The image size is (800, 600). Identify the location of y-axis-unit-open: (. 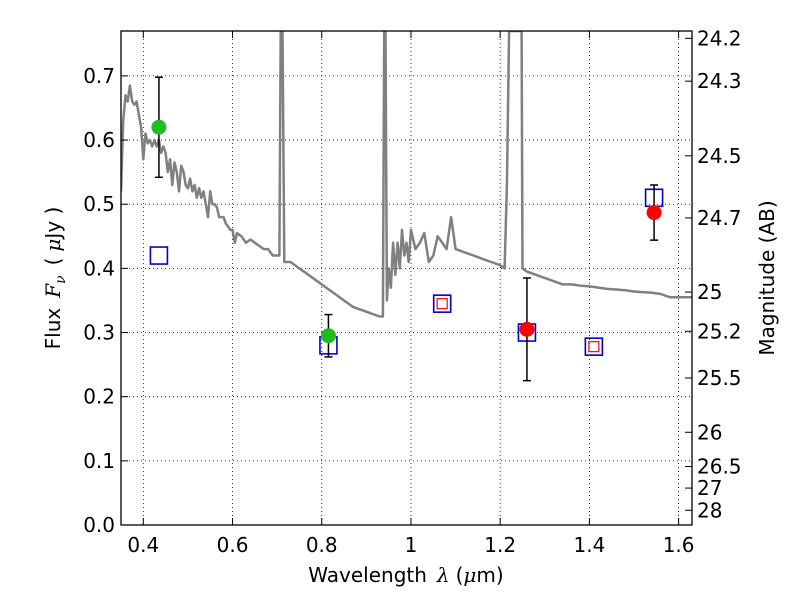
(53, 262).